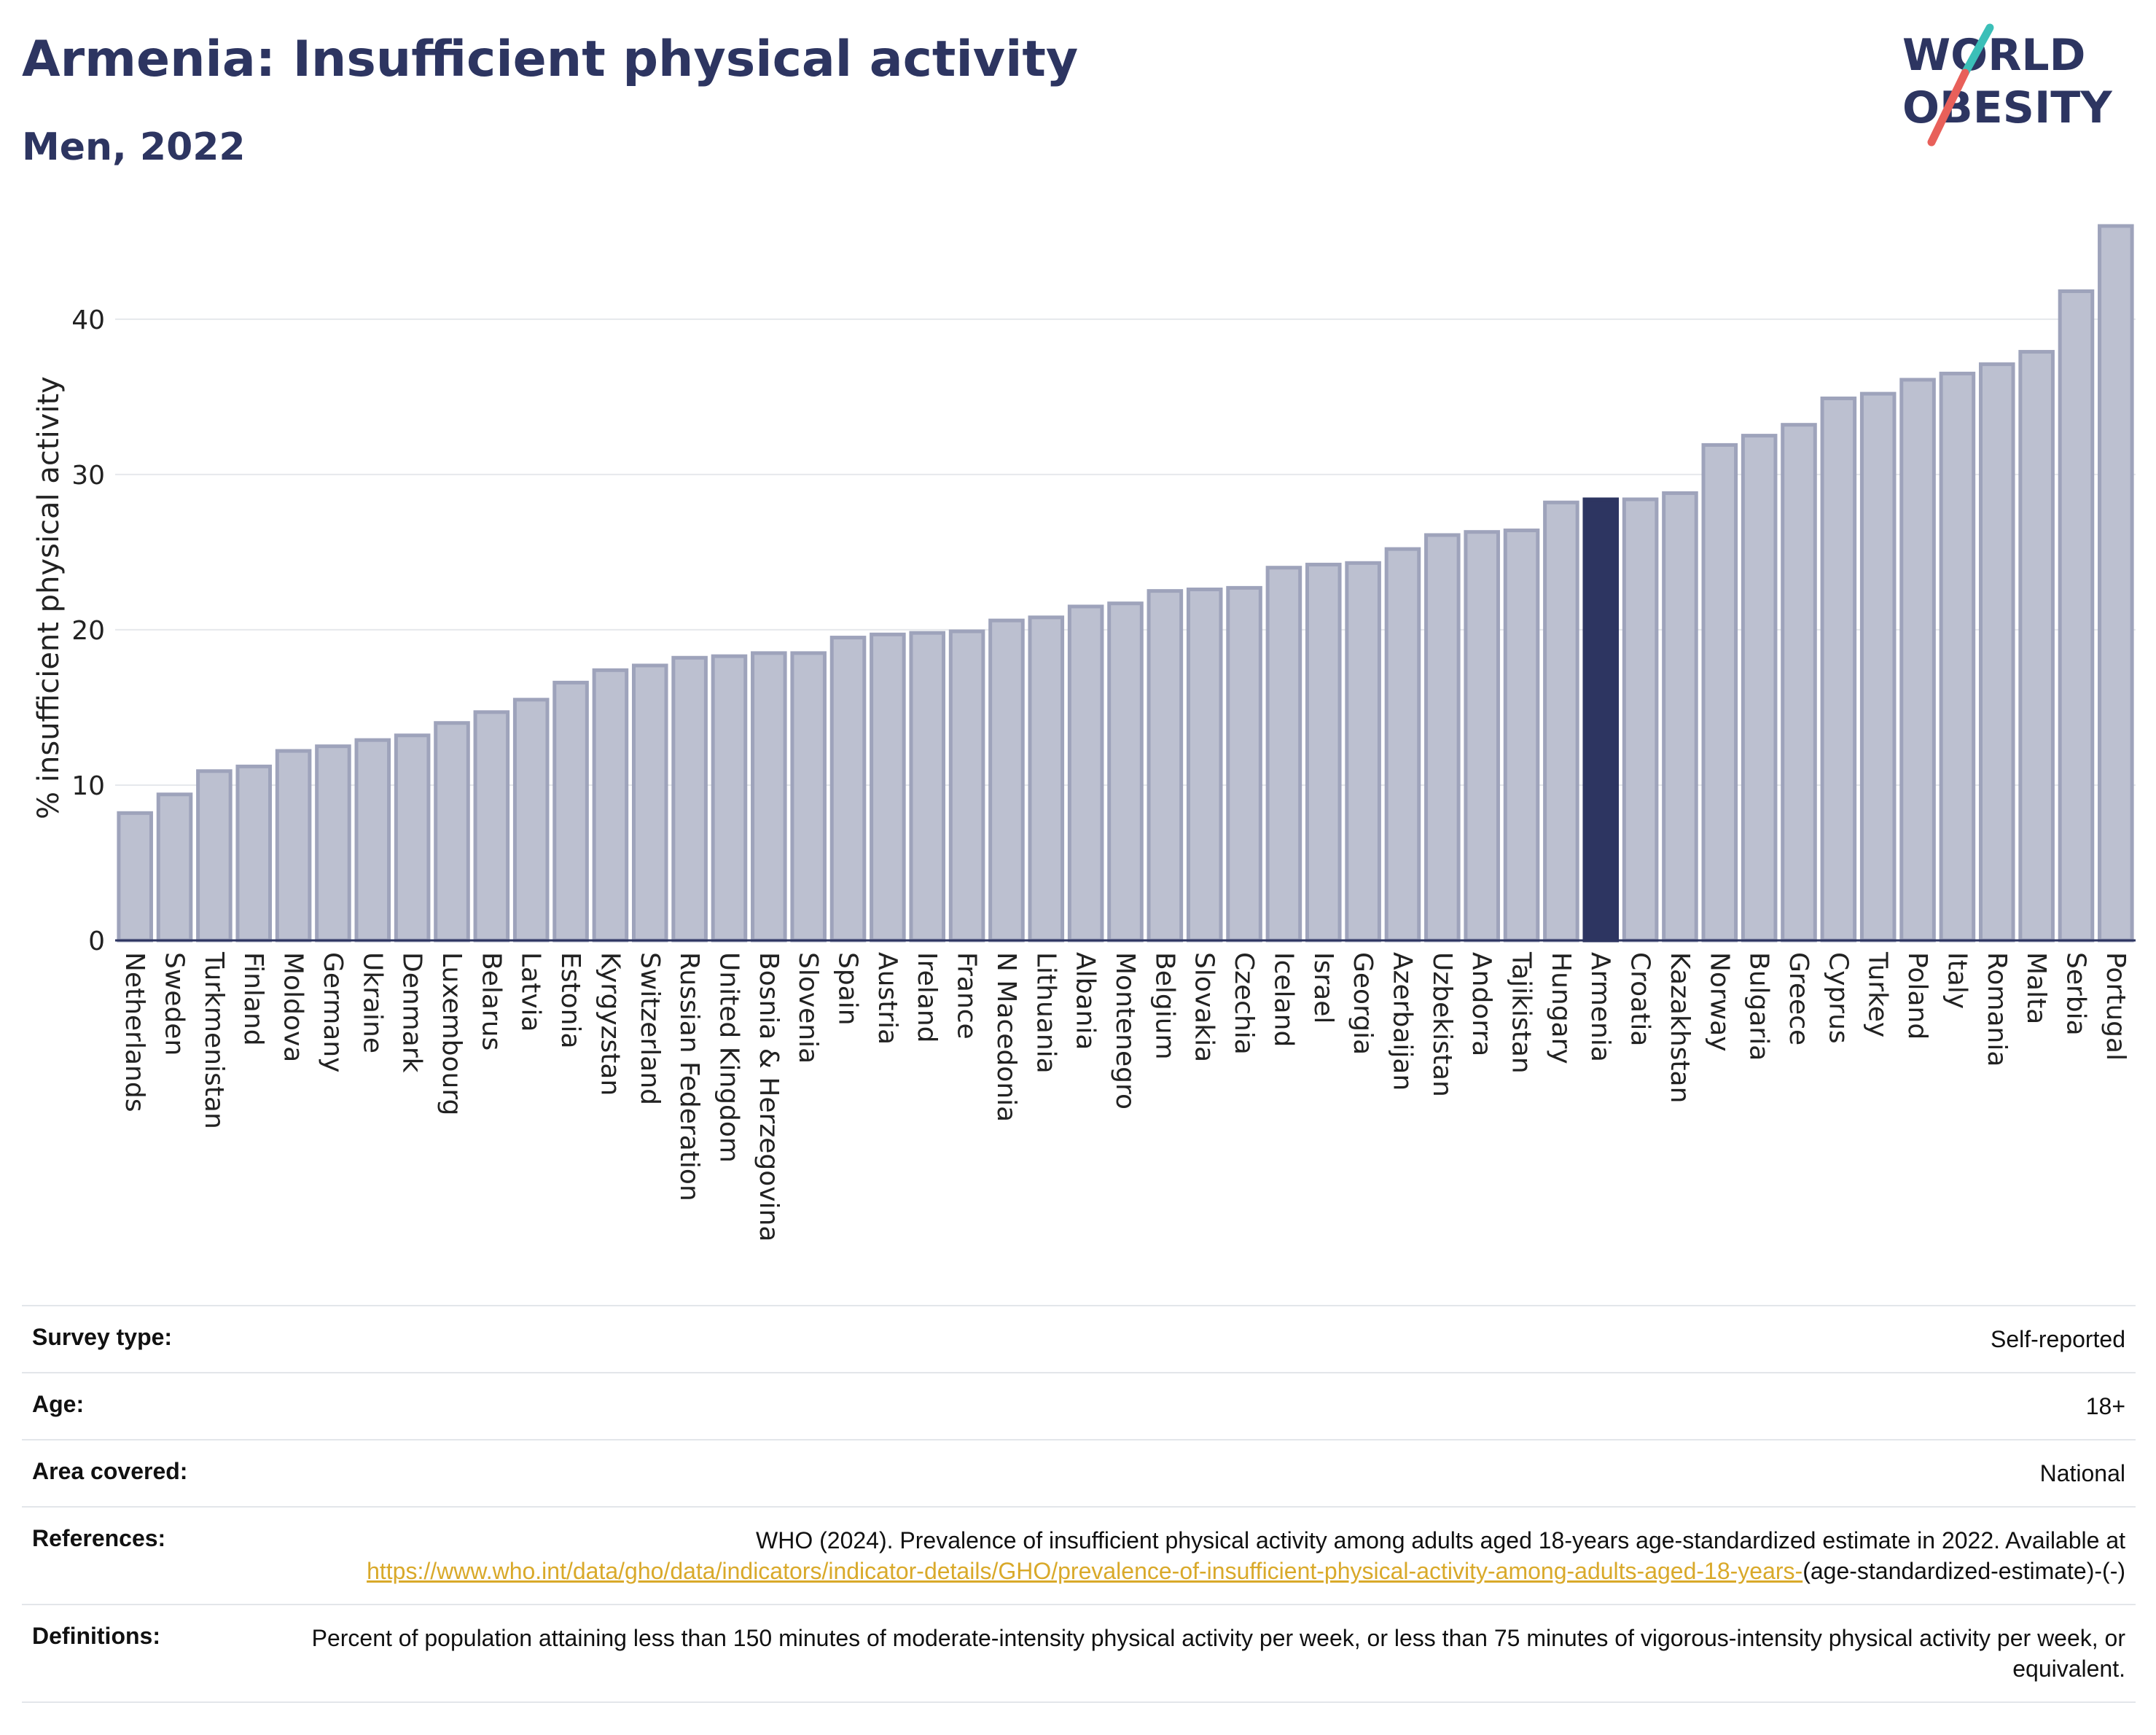  What do you see at coordinates (1799, 998) in the screenshot?
I see `x-tick-label: Greece` at bounding box center [1799, 998].